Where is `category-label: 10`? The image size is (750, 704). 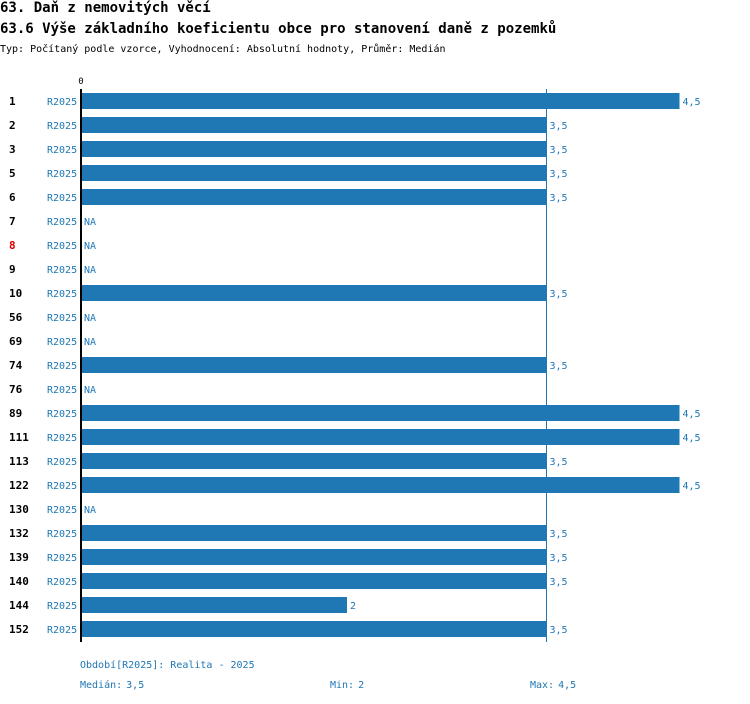 category-label: 10 is located at coordinates (15, 293).